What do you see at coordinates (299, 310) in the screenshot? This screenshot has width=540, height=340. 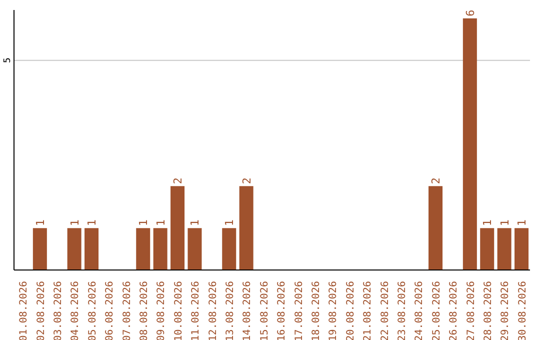 I see `x-tick-label: 17.08.2026` at bounding box center [299, 310].